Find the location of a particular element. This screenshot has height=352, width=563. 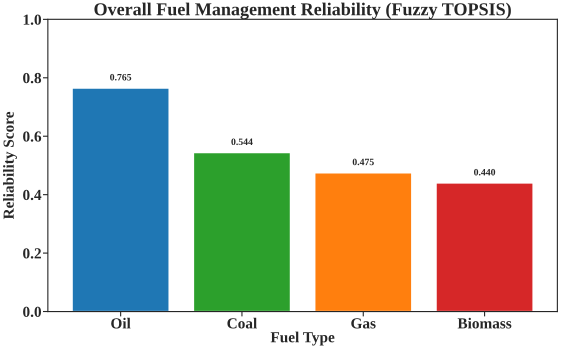

y-tick-label: 0.2 is located at coordinates (32, 253).